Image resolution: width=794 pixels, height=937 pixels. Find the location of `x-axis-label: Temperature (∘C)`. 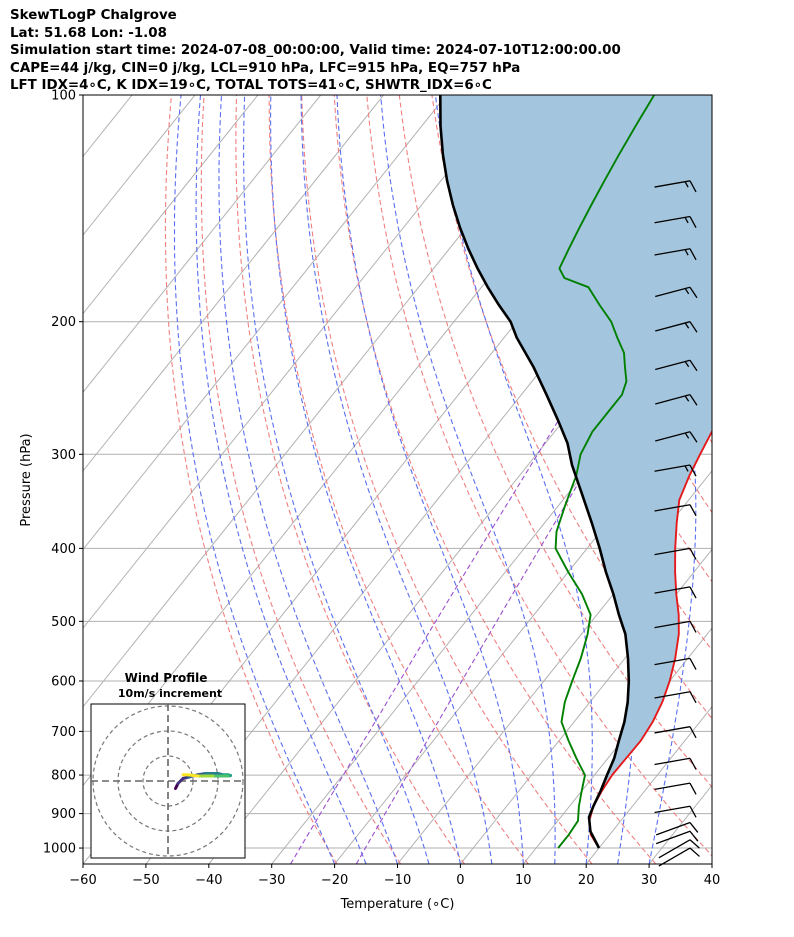

x-axis-label: Temperature (∘C) is located at coordinates (397, 904).